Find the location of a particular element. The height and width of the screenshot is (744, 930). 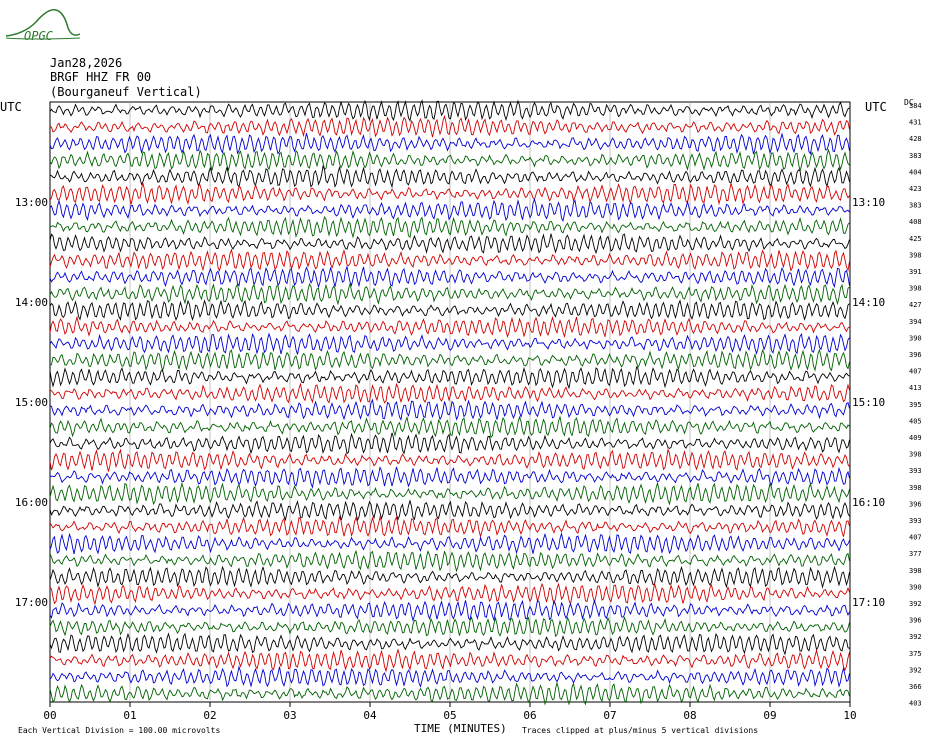

left-time-label: 17:00 is located at coordinates (31, 602).